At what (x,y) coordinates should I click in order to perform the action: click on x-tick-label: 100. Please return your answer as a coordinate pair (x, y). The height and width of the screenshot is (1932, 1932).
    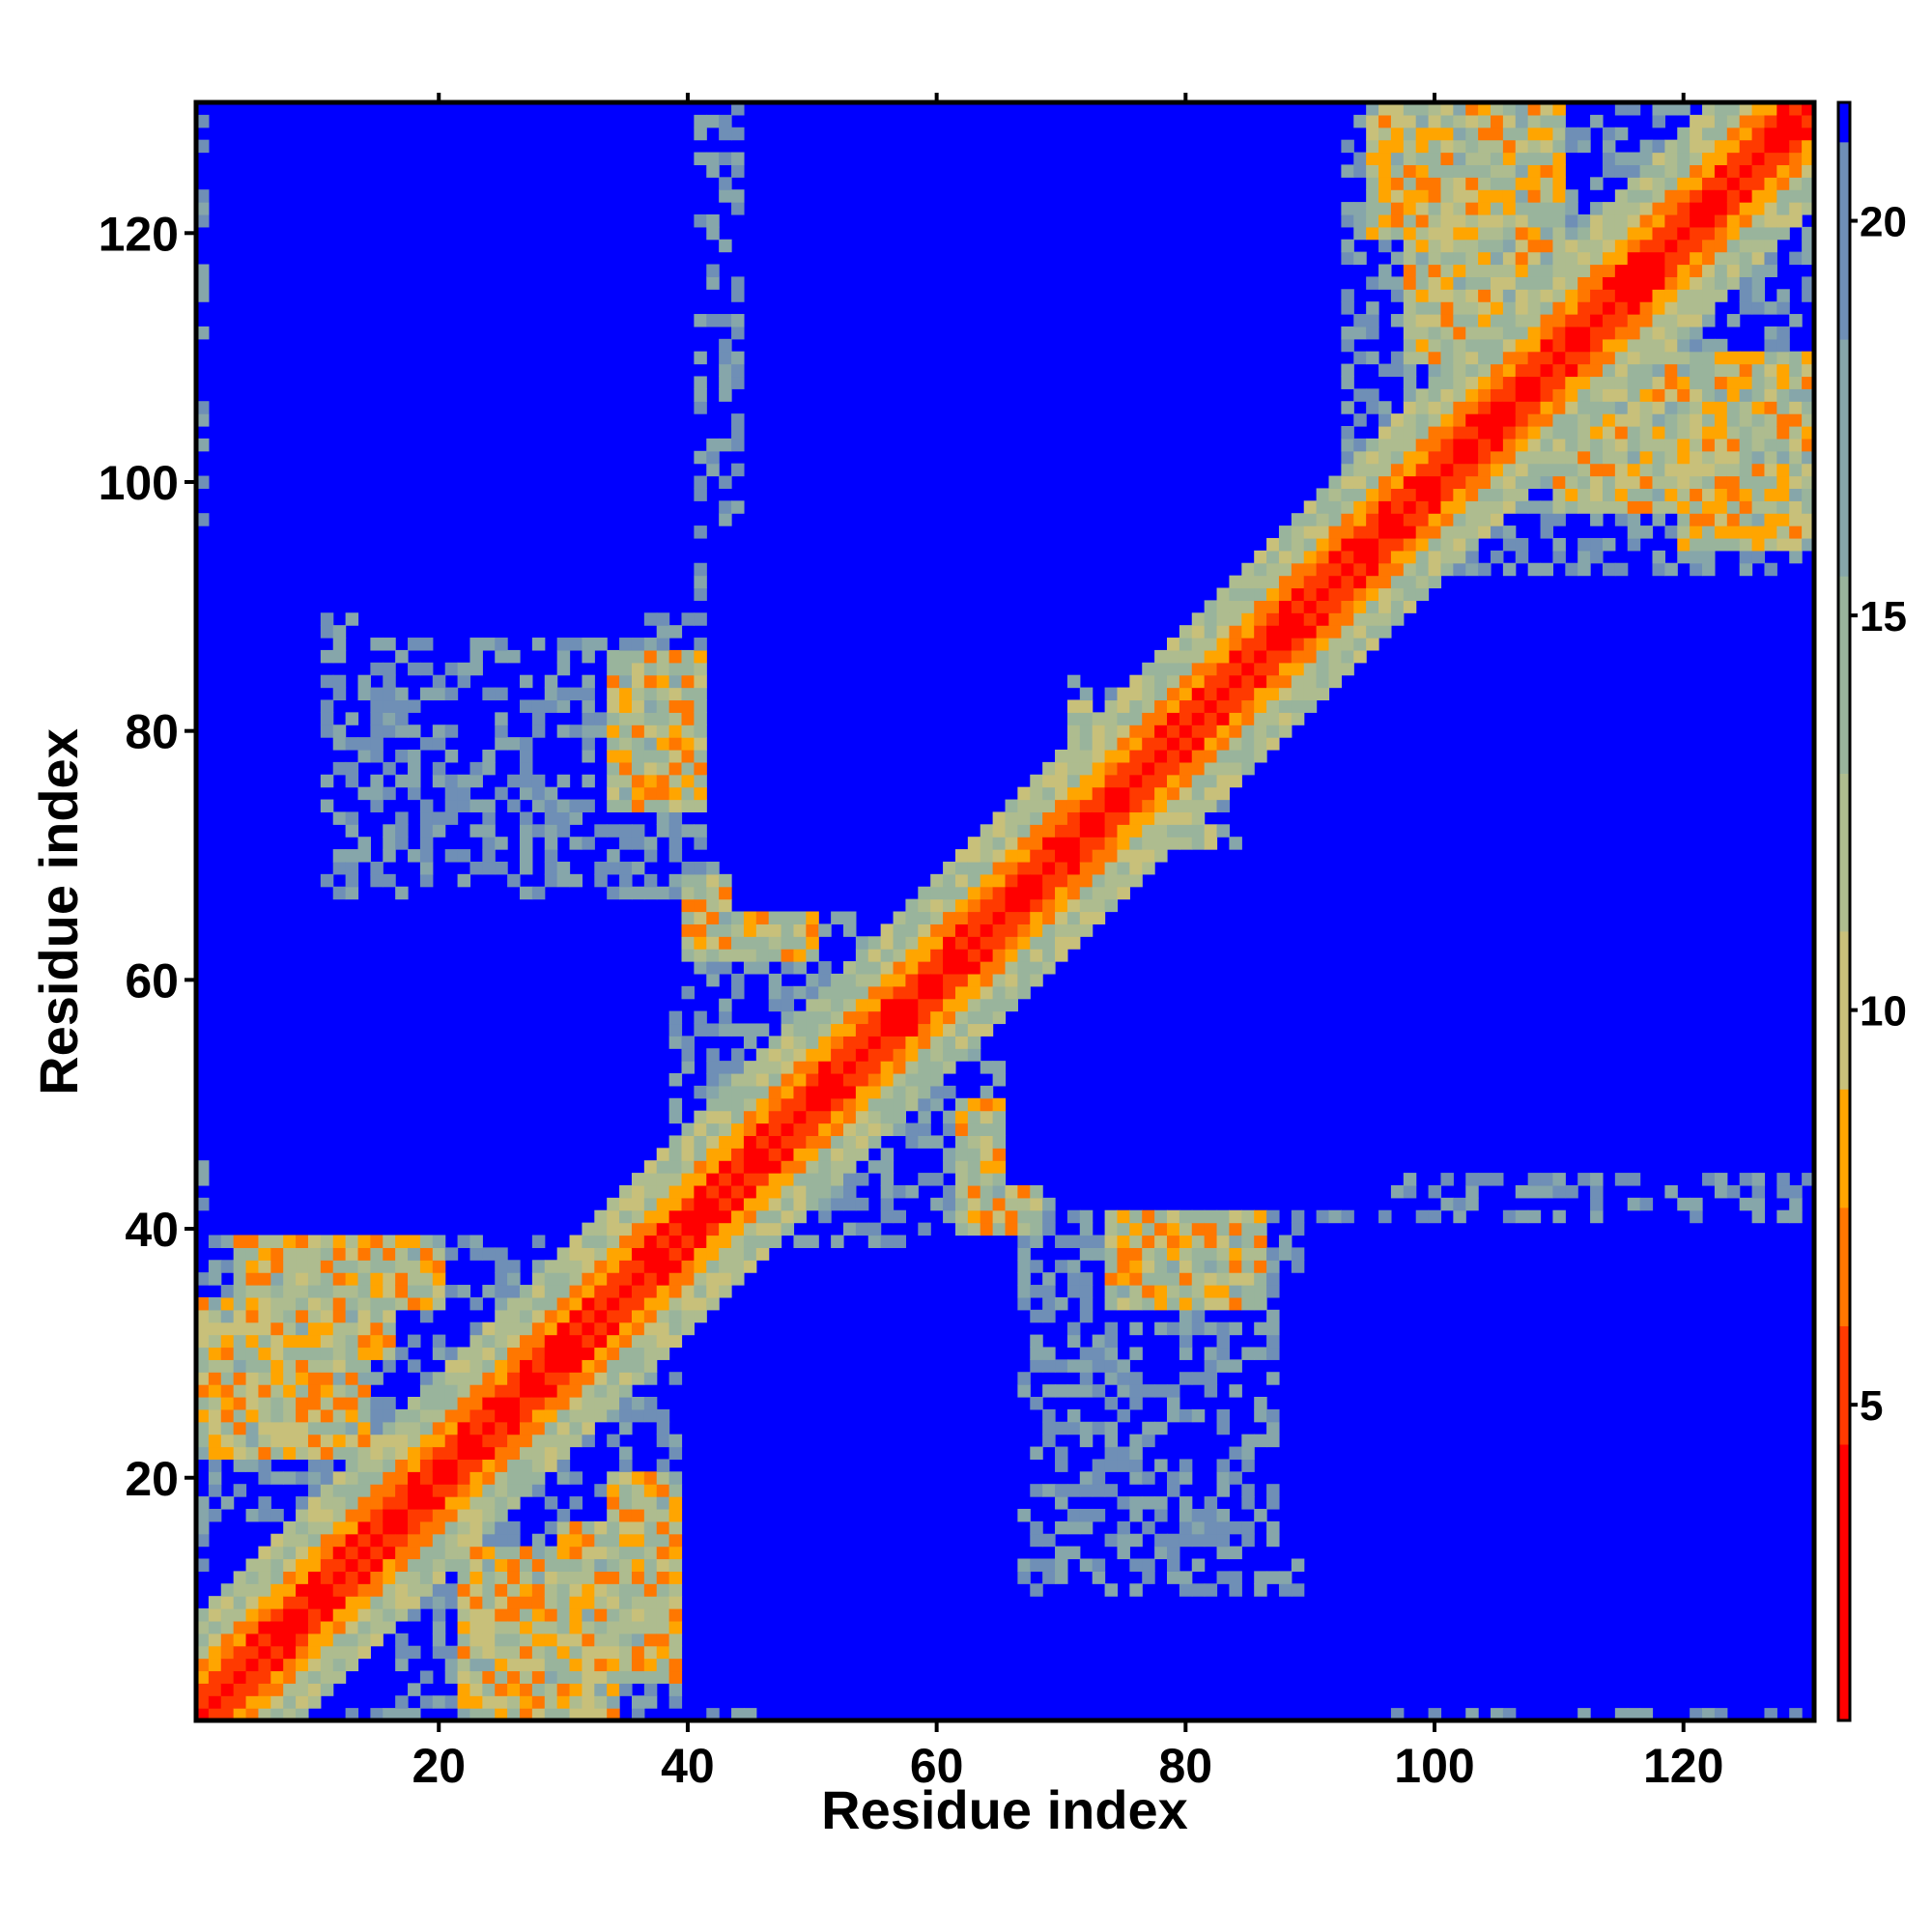
    Looking at the image, I should click on (1434, 1766).